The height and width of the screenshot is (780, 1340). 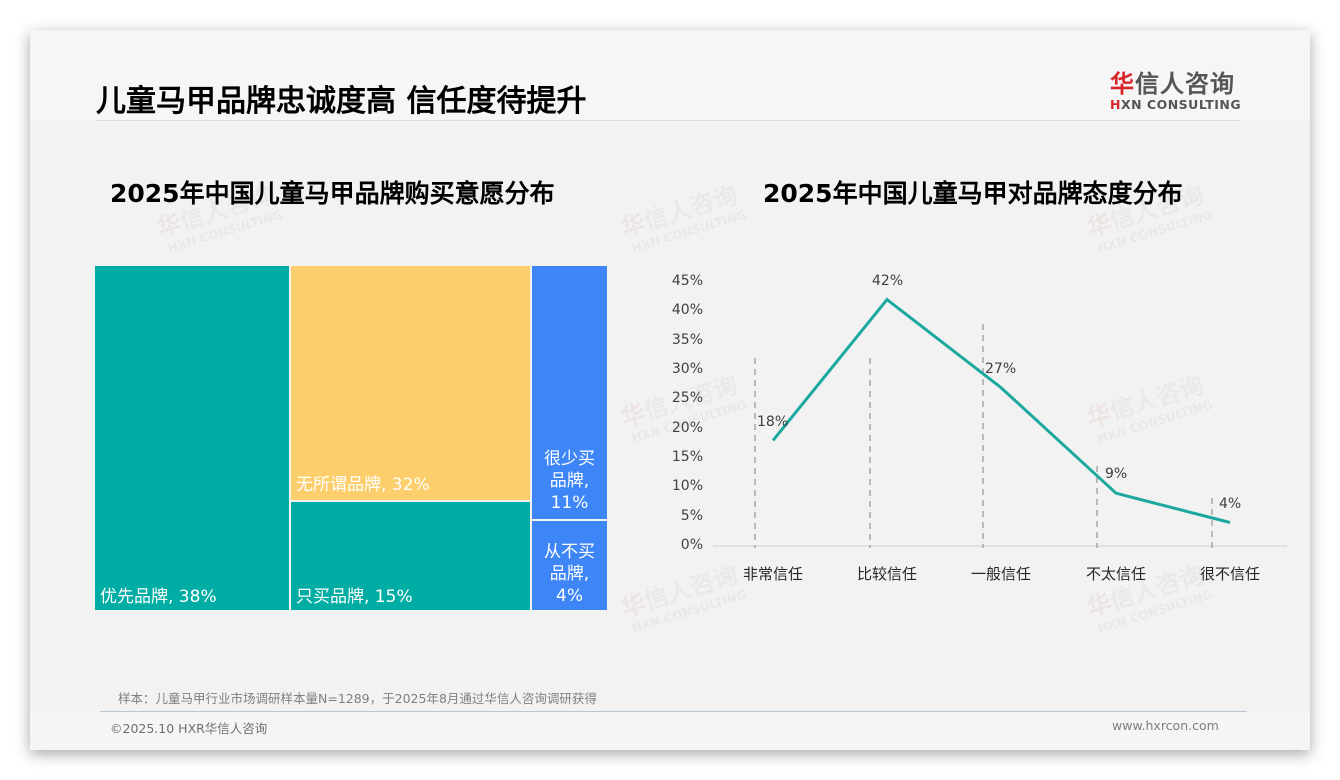 I want to click on y-tick: 40%, so click(x=687, y=310).